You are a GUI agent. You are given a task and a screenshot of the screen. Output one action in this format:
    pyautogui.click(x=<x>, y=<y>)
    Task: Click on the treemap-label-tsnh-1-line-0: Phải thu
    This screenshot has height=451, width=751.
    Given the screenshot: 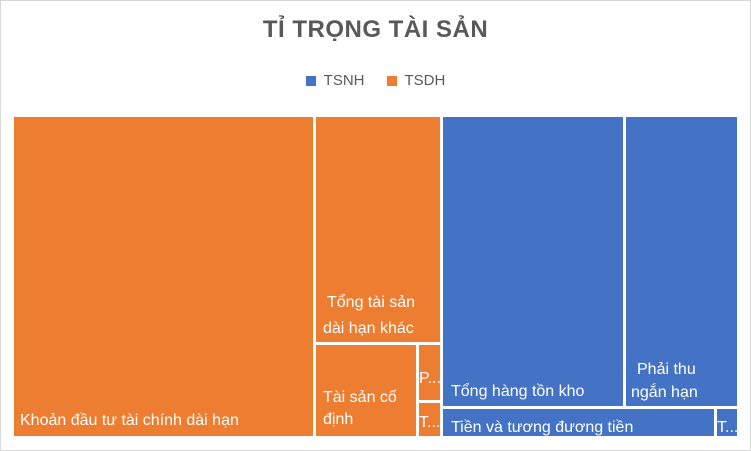 What is the action you would take?
    pyautogui.click(x=666, y=369)
    